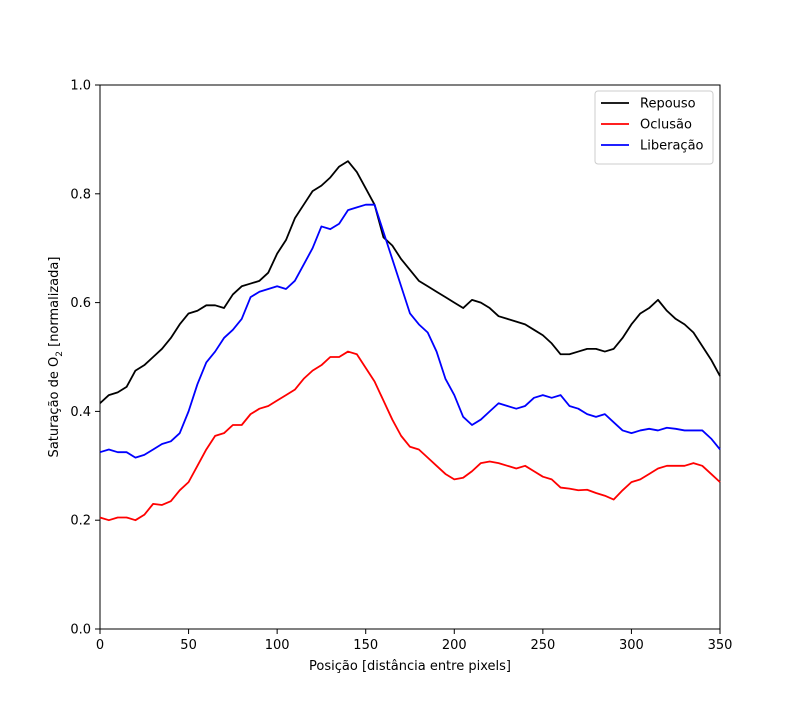  I want to click on x-tick-label: 0, so click(100, 645).